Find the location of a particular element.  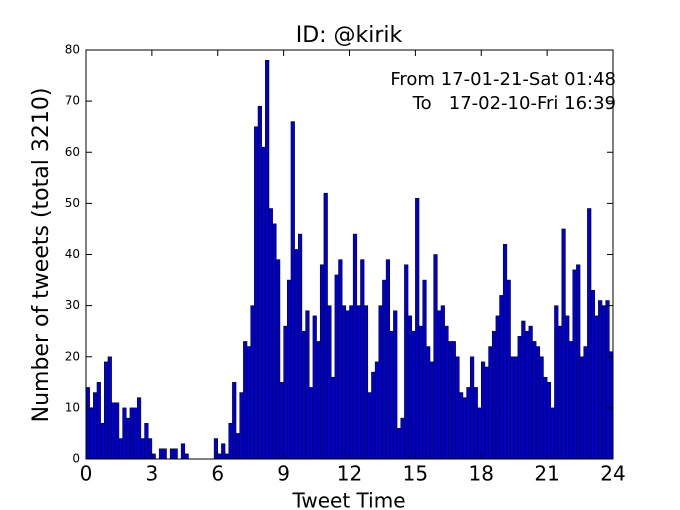

x-axis-label: Tweet Time is located at coordinates (348, 499).